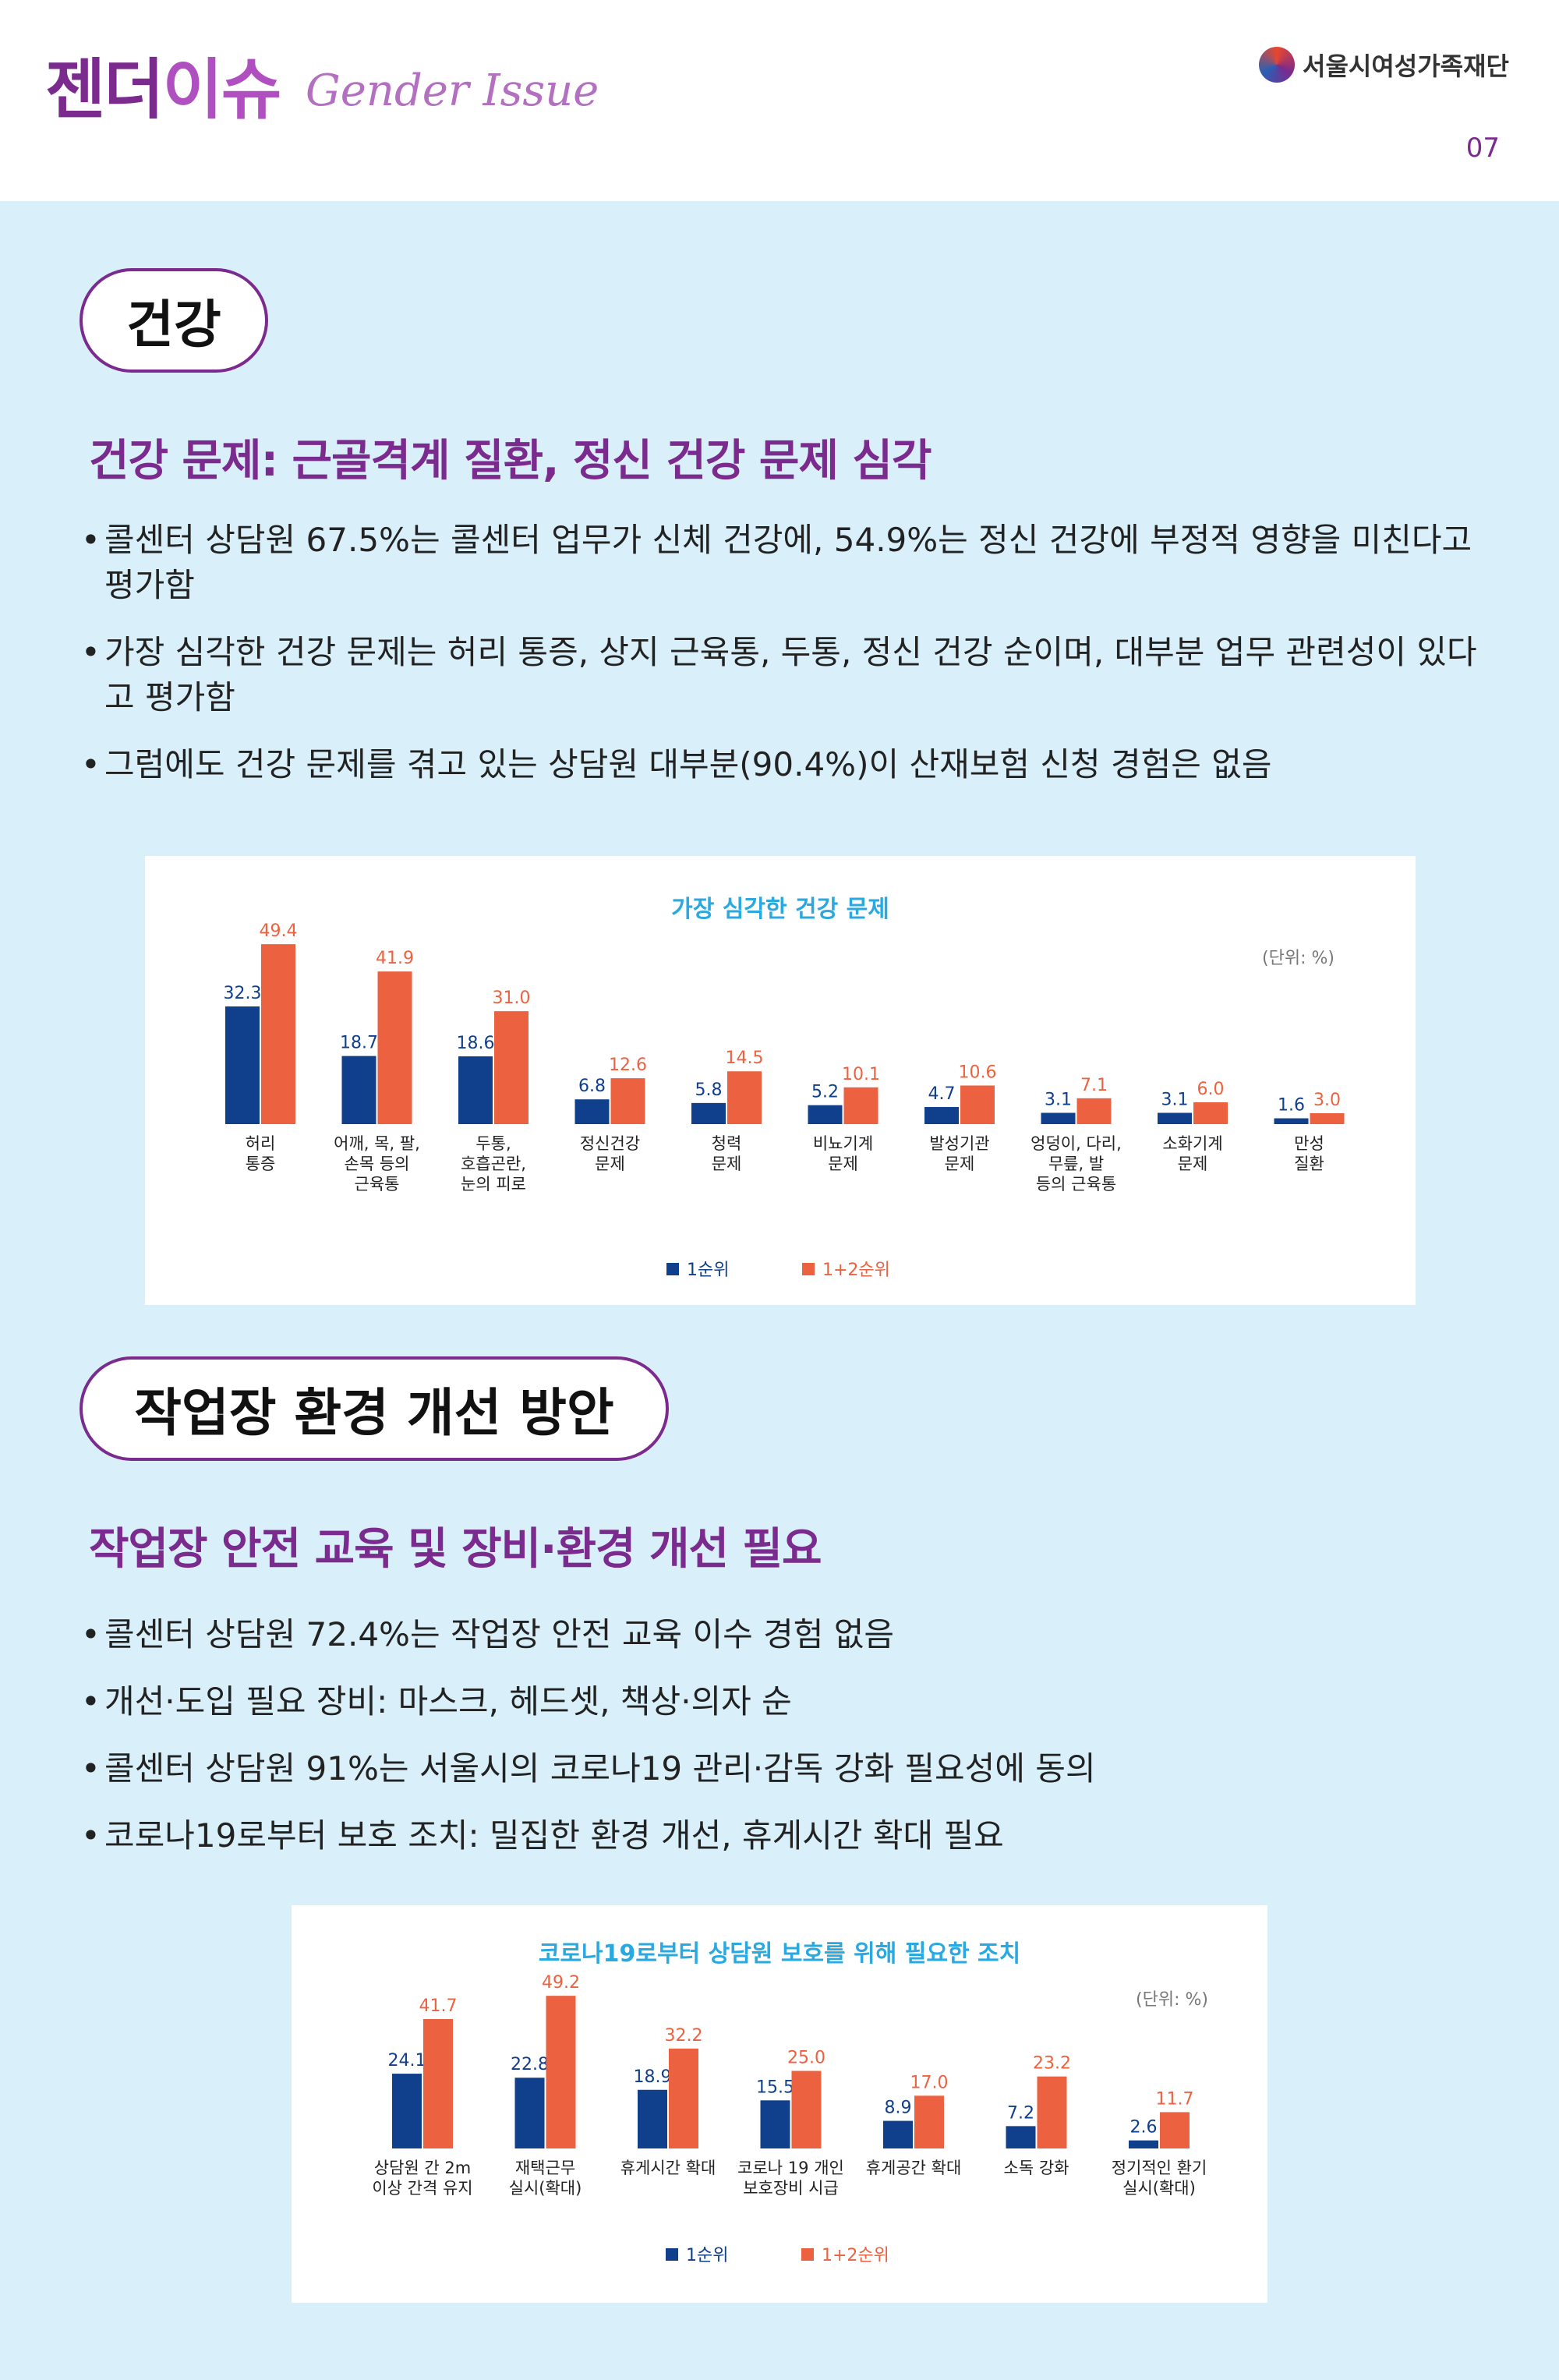  Describe the element at coordinates (1175, 2099) in the screenshot. I see `data-label-rank12: 11.7` at that location.